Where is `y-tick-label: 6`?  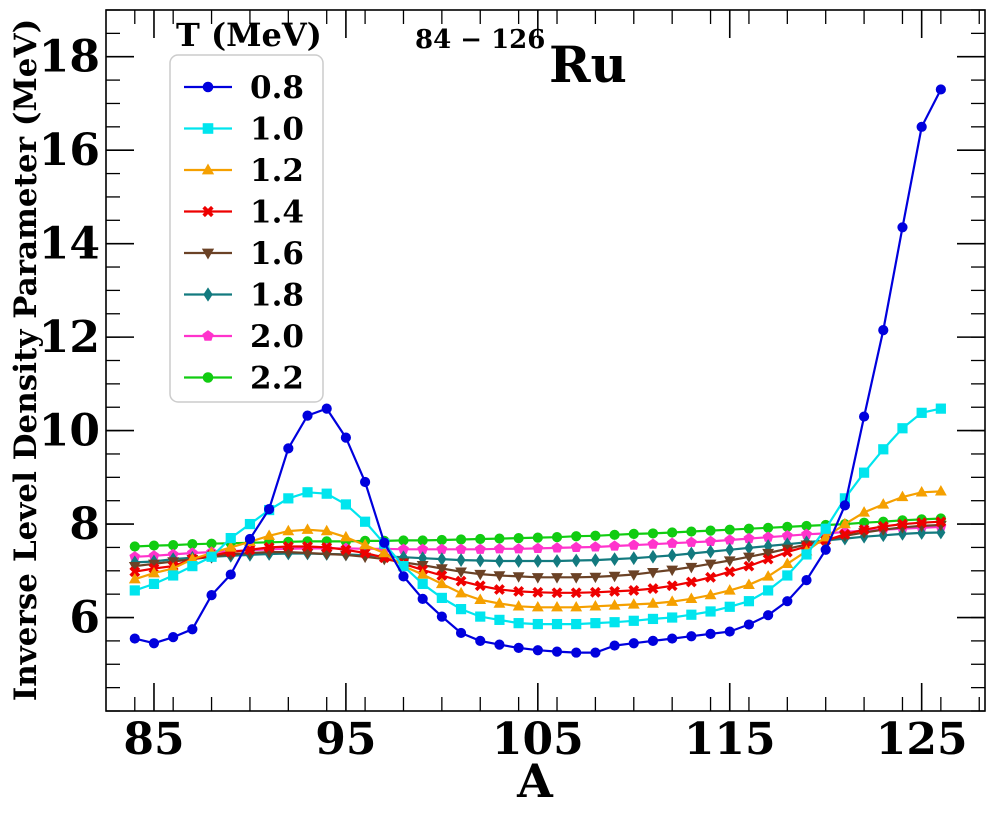
y-tick-label: 6 is located at coordinates (84, 618).